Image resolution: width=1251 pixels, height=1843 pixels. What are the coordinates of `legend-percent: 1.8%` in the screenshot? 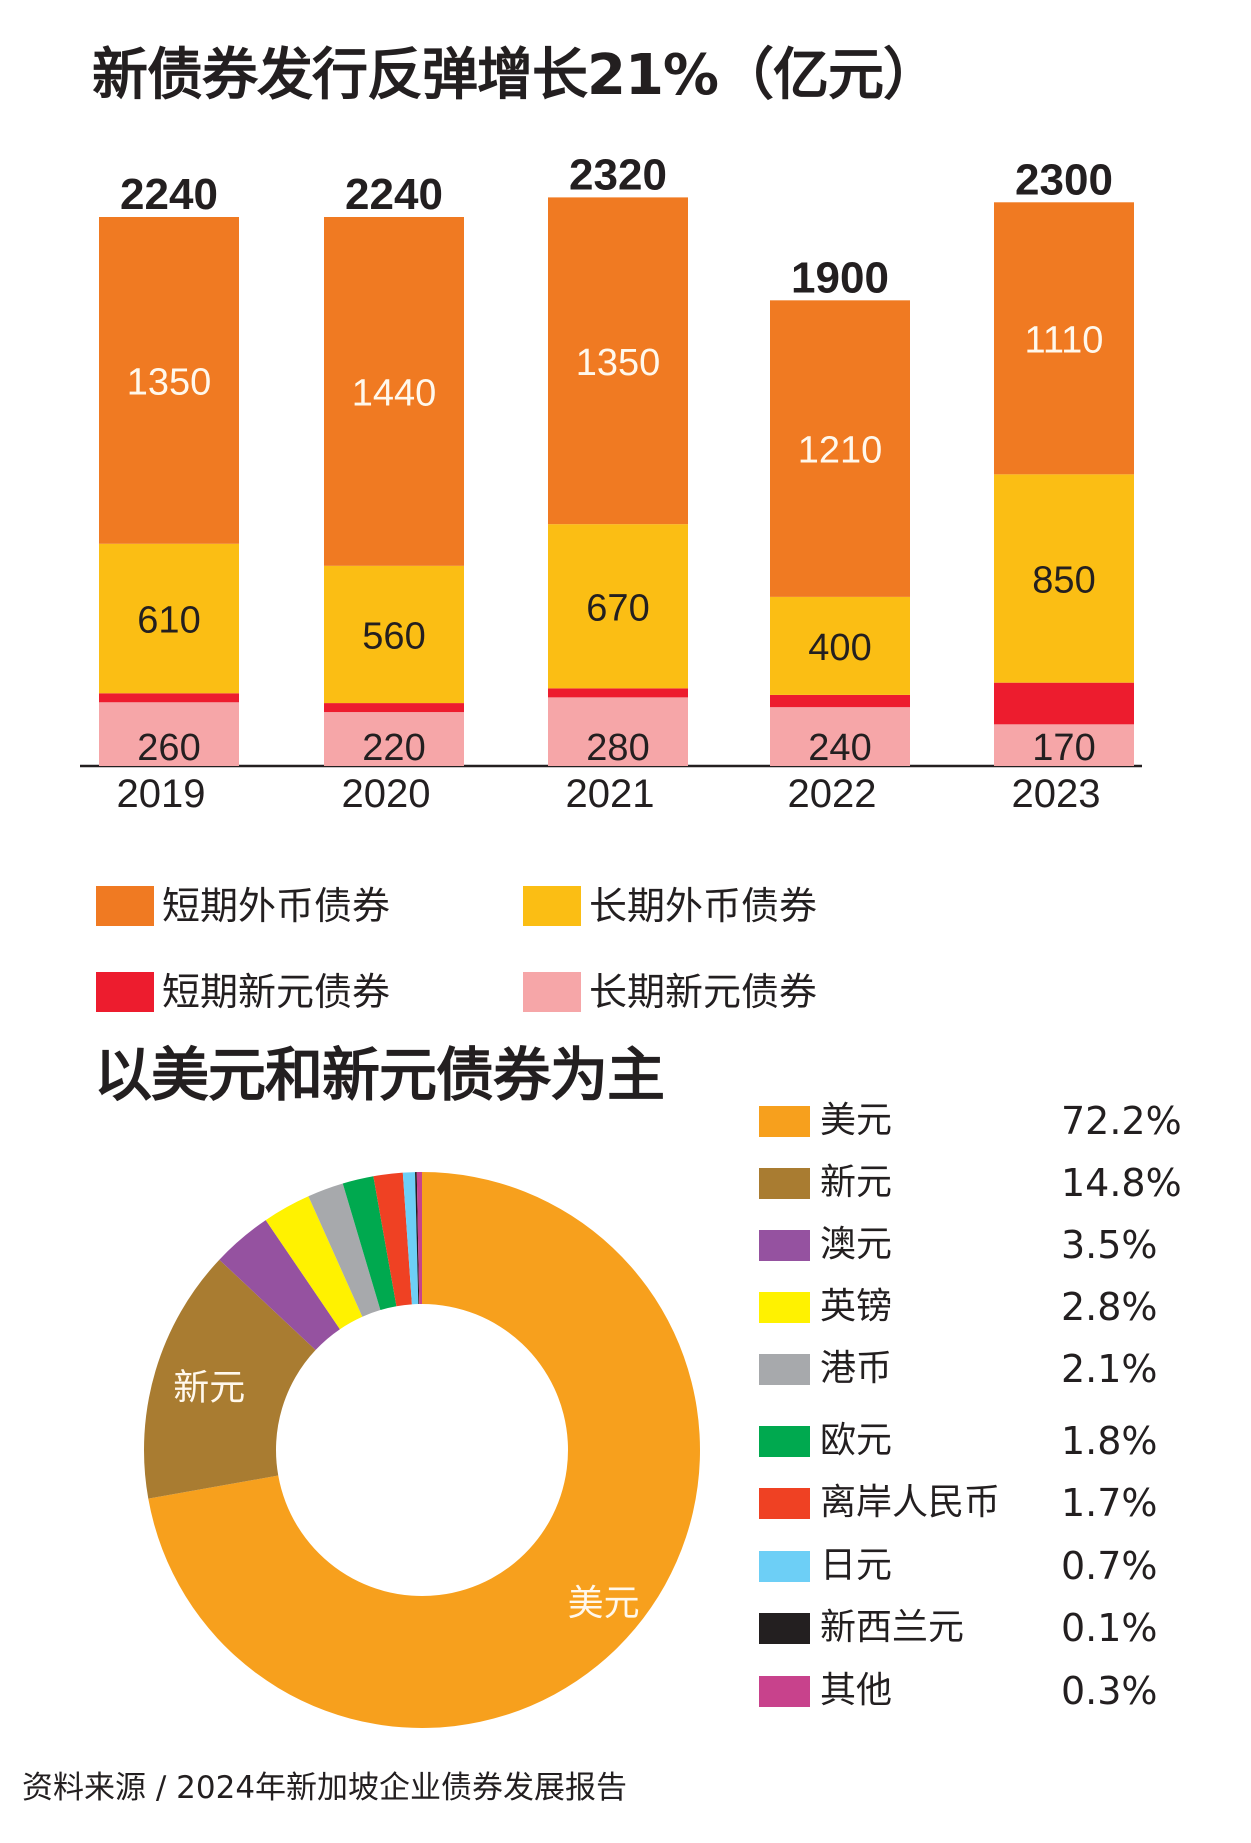 It's located at (1109, 1441).